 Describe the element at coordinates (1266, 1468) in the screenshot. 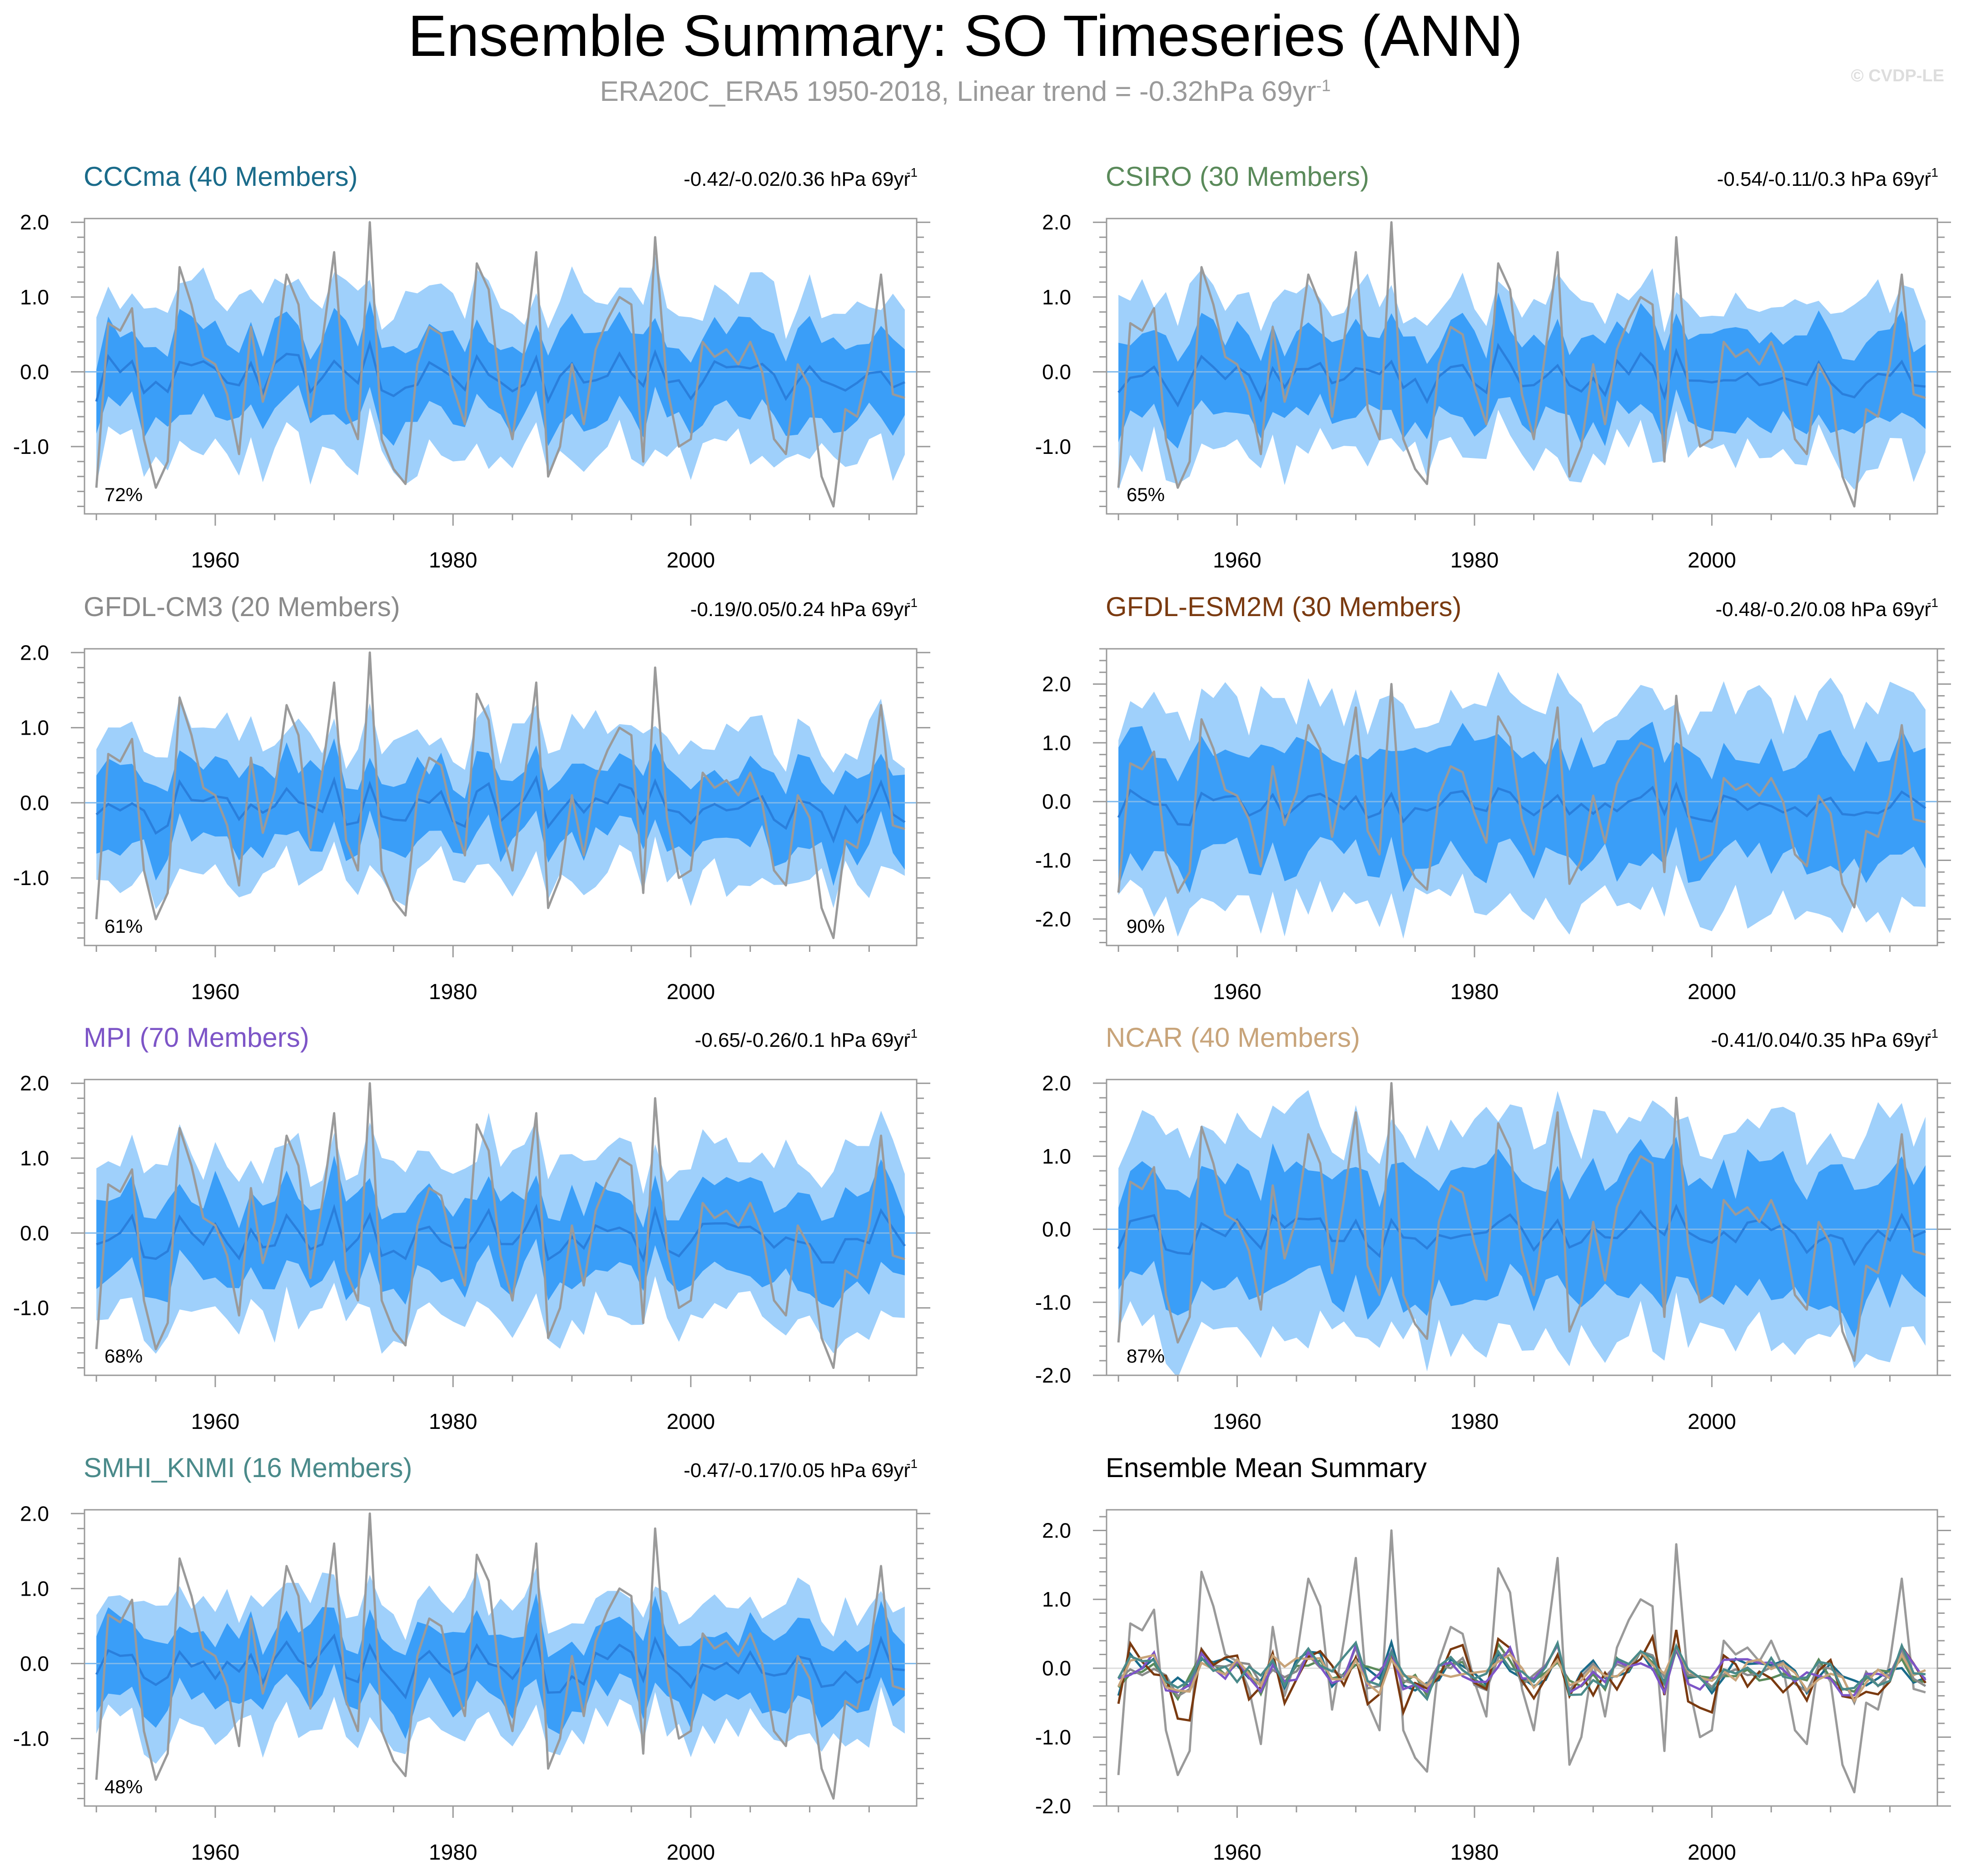

I see `panel-title: Ensemble Mean Summary` at that location.